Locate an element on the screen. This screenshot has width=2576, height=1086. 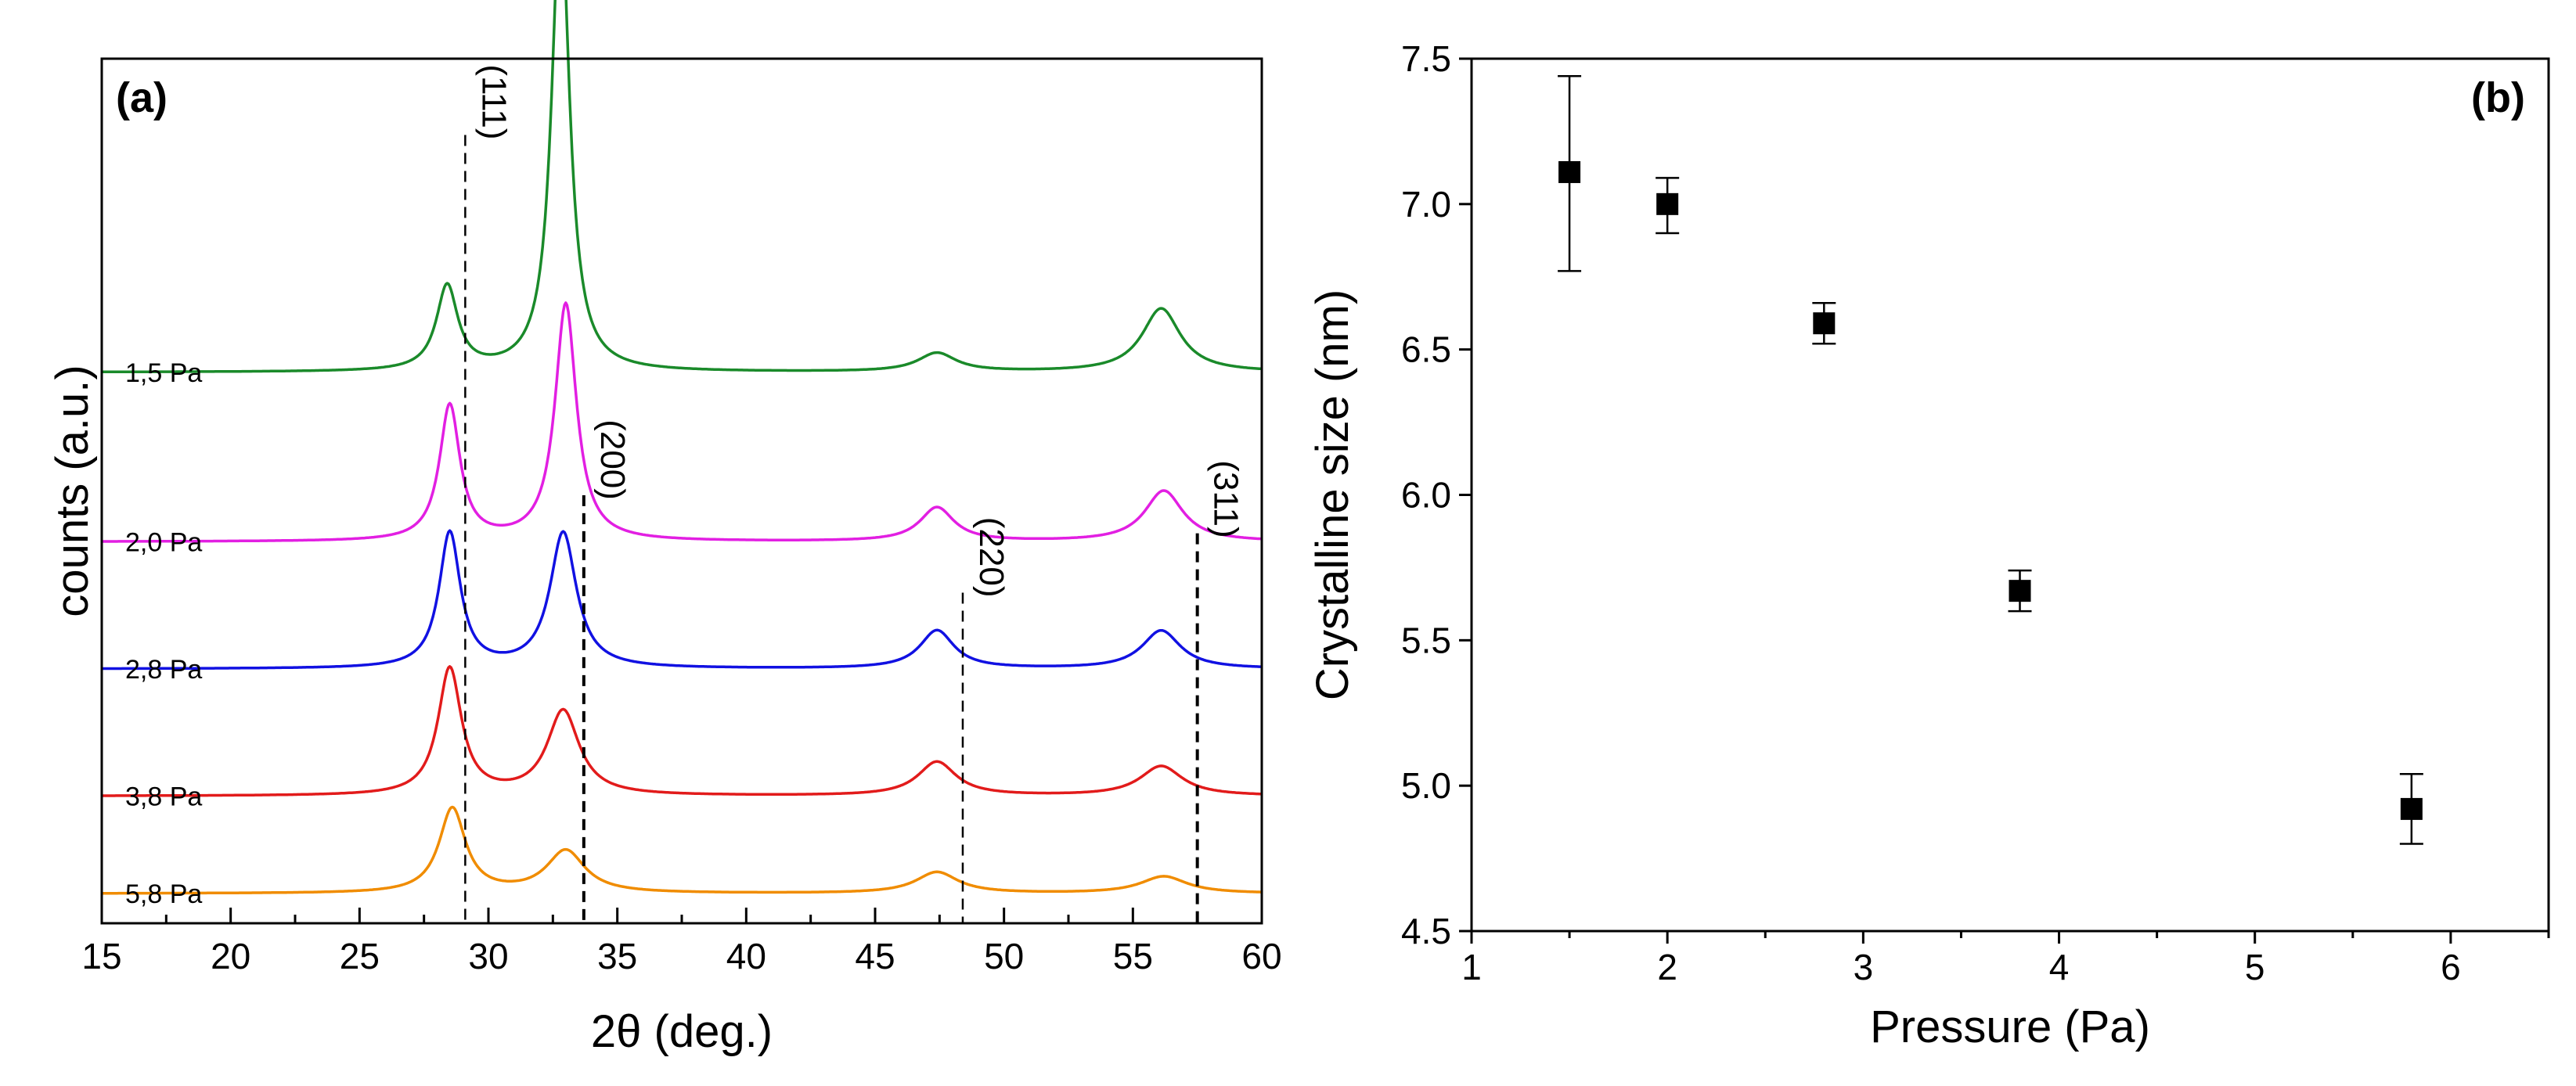
y-tick-label: 7.5 is located at coordinates (1426, 58).